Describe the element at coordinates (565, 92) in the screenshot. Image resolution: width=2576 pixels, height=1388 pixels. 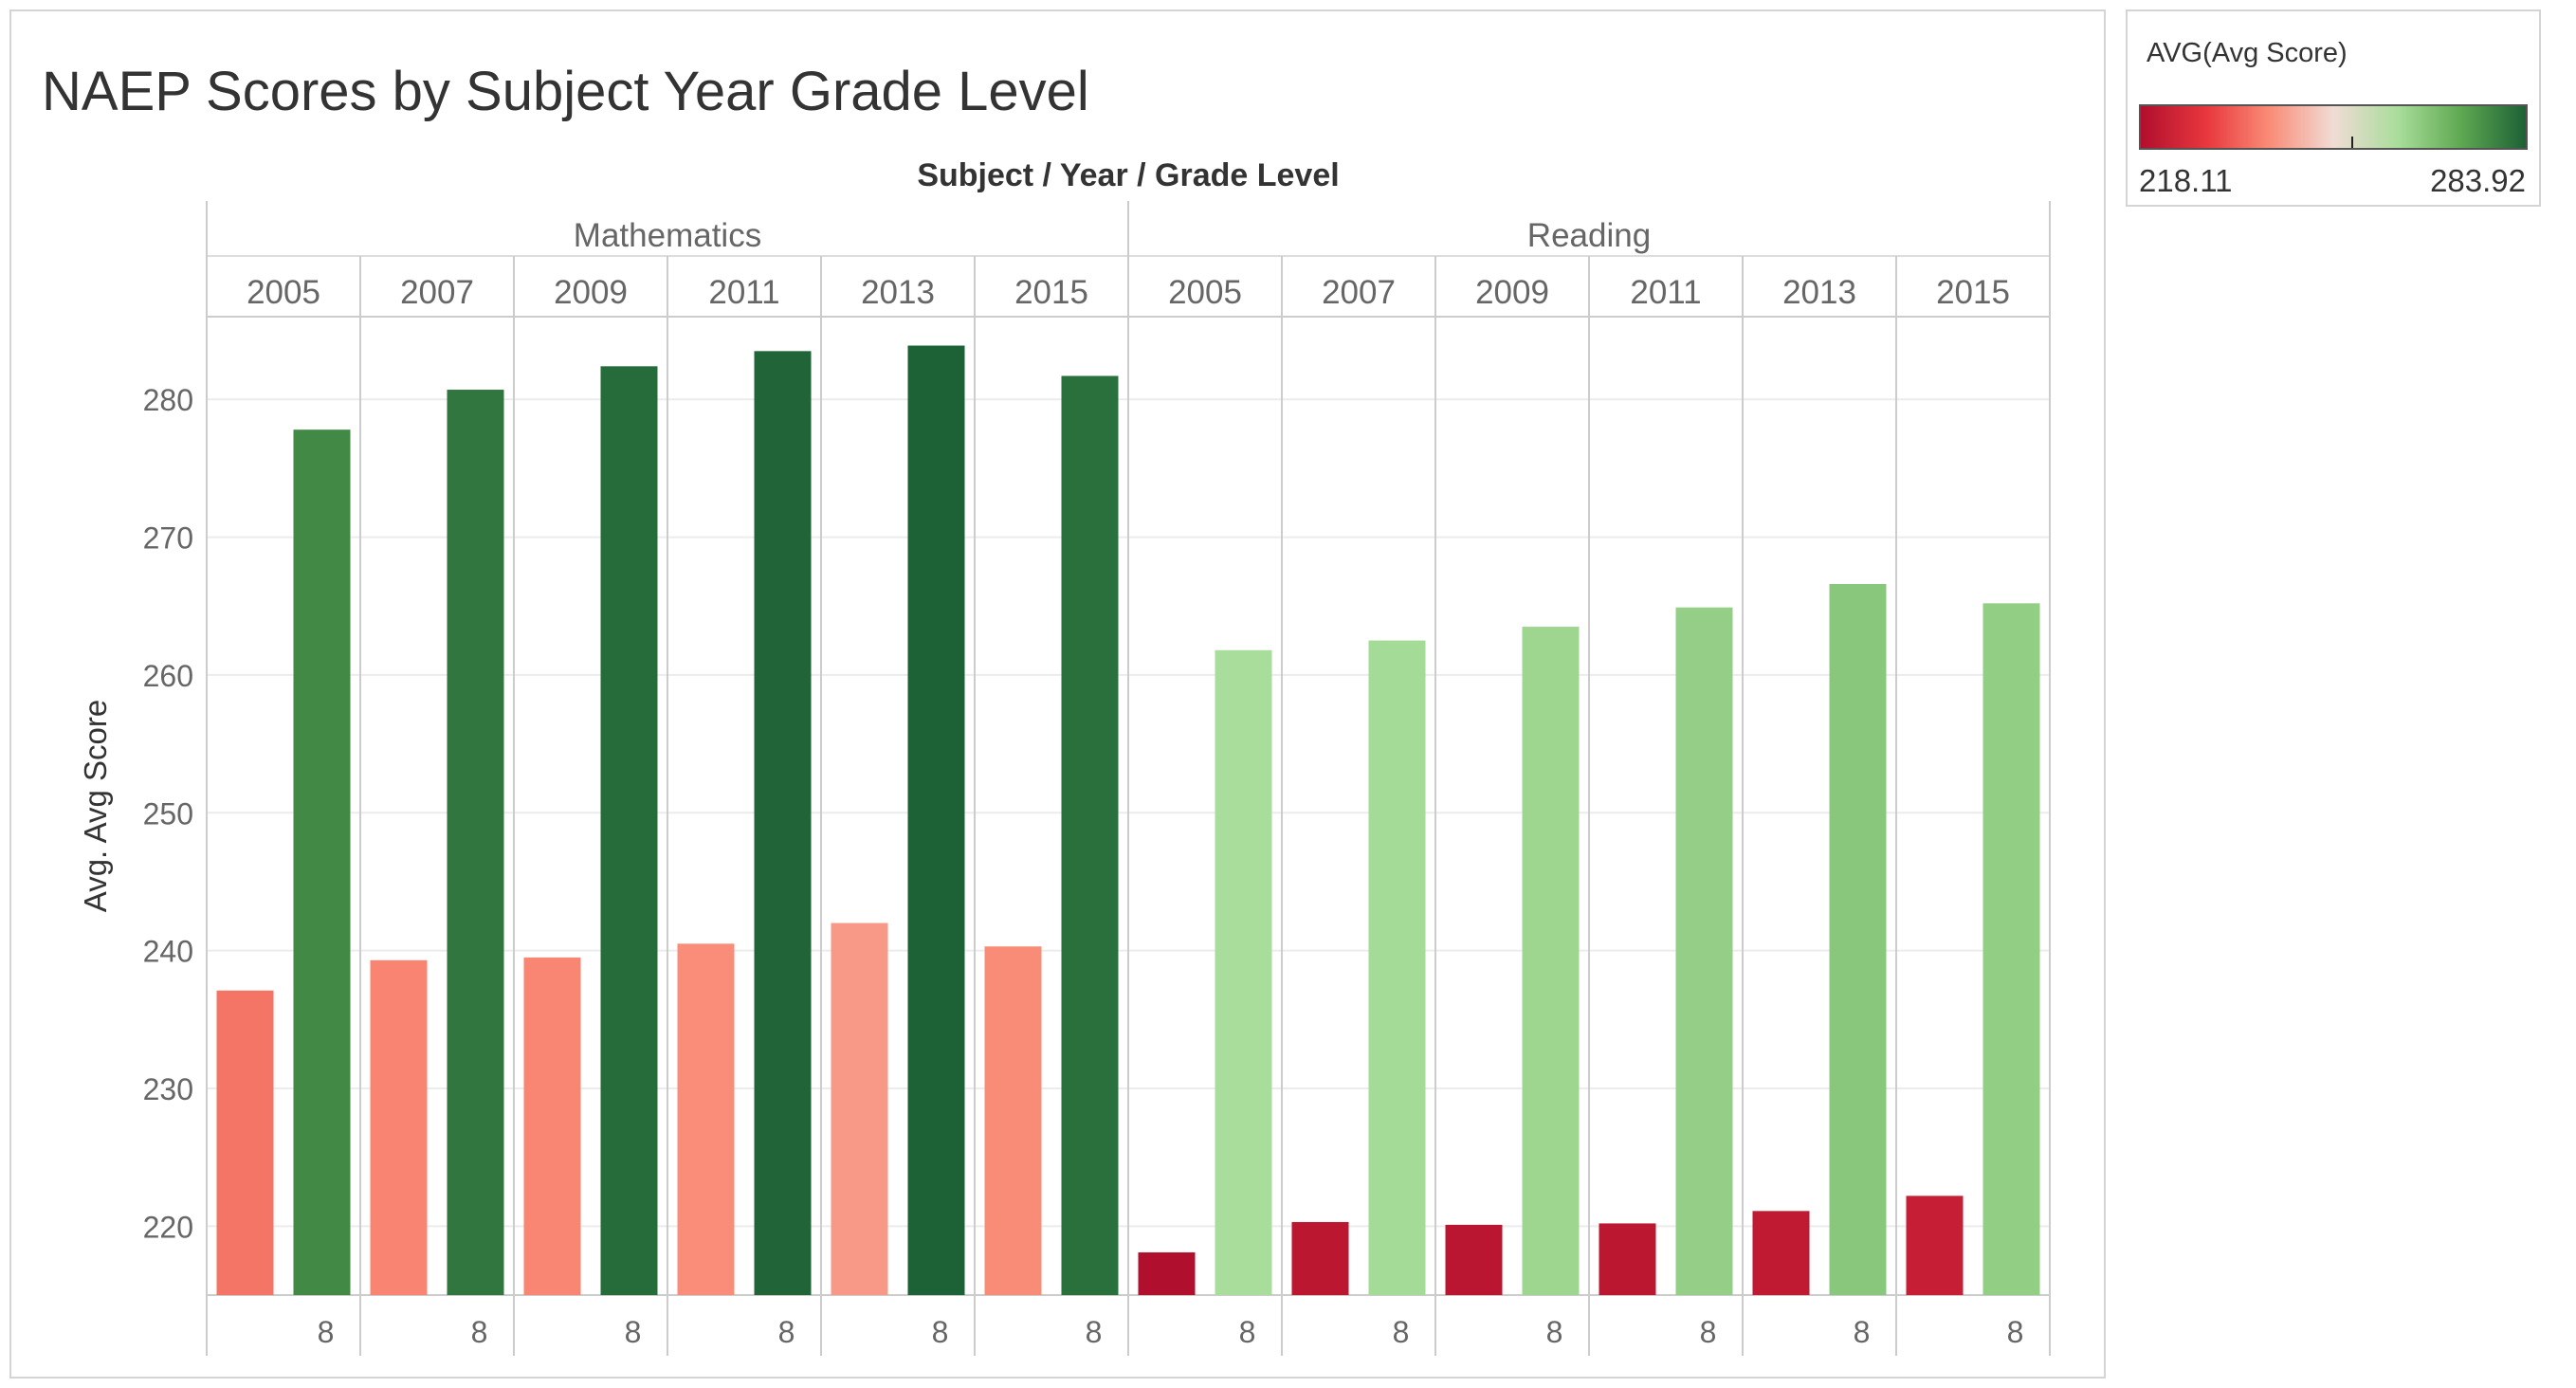
I see `chart-title: NAEP Scores by Subject Year Grade Level` at that location.